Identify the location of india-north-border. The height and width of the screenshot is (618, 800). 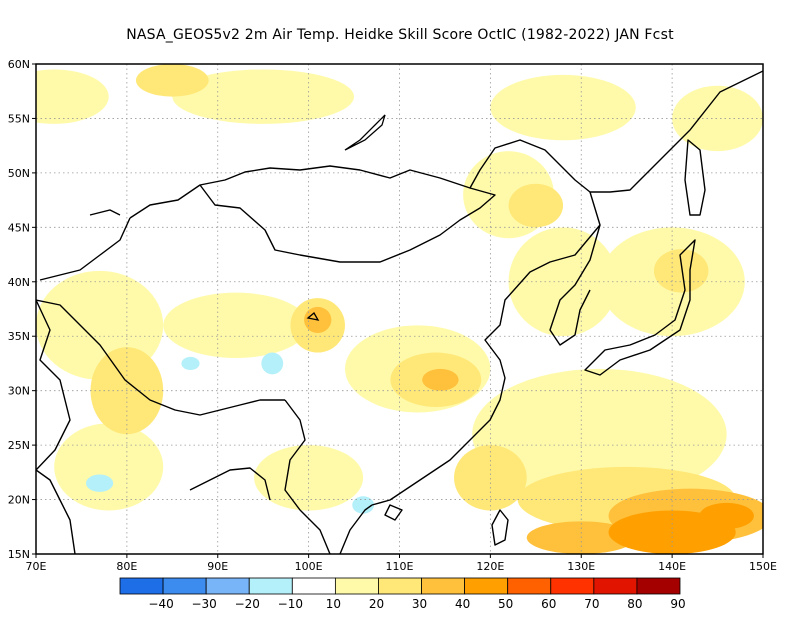
(160, 357).